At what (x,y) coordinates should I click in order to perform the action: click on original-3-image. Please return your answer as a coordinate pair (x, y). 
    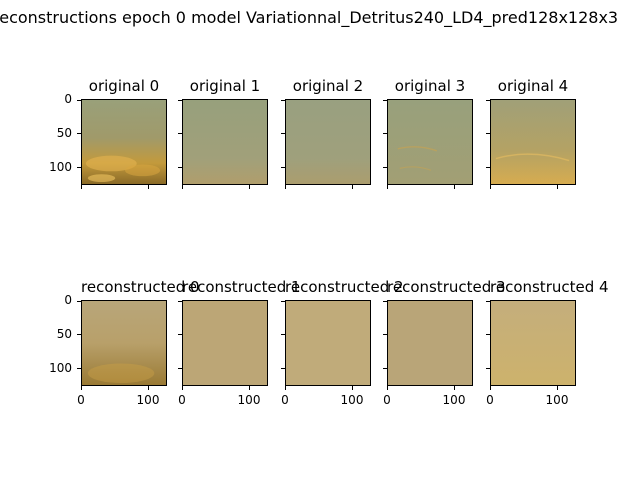
    Looking at the image, I should click on (430, 142).